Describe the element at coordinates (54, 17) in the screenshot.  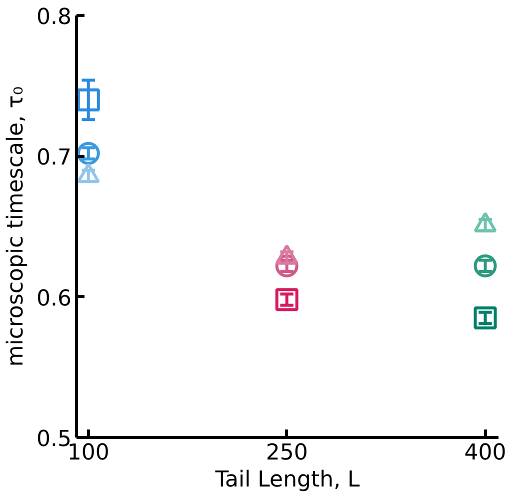
I see `y-tick-label: 0.8` at that location.